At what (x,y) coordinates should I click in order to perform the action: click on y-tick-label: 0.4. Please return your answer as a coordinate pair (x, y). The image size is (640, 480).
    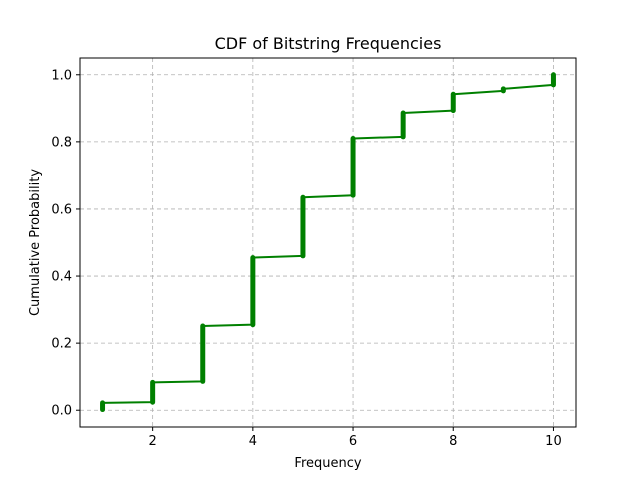
    Looking at the image, I should click on (61, 277).